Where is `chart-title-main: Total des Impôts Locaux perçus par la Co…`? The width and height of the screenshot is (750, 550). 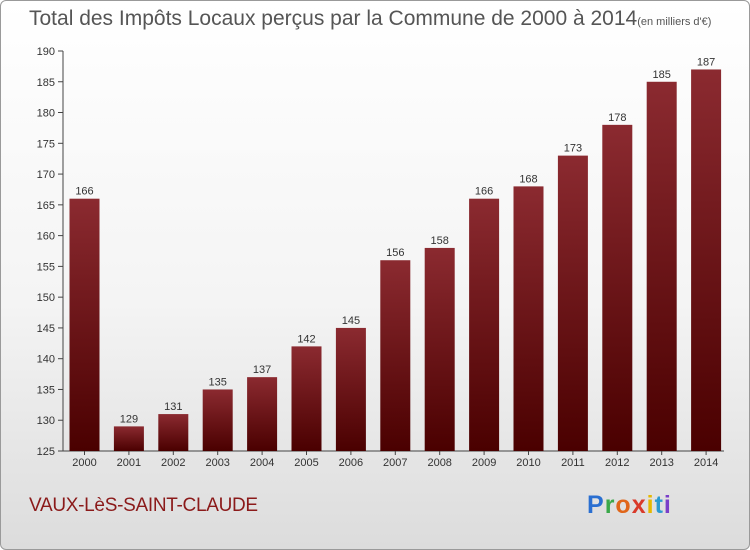 chart-title-main: Total des Impôts Locaux perçus par la Co… is located at coordinates (333, 18).